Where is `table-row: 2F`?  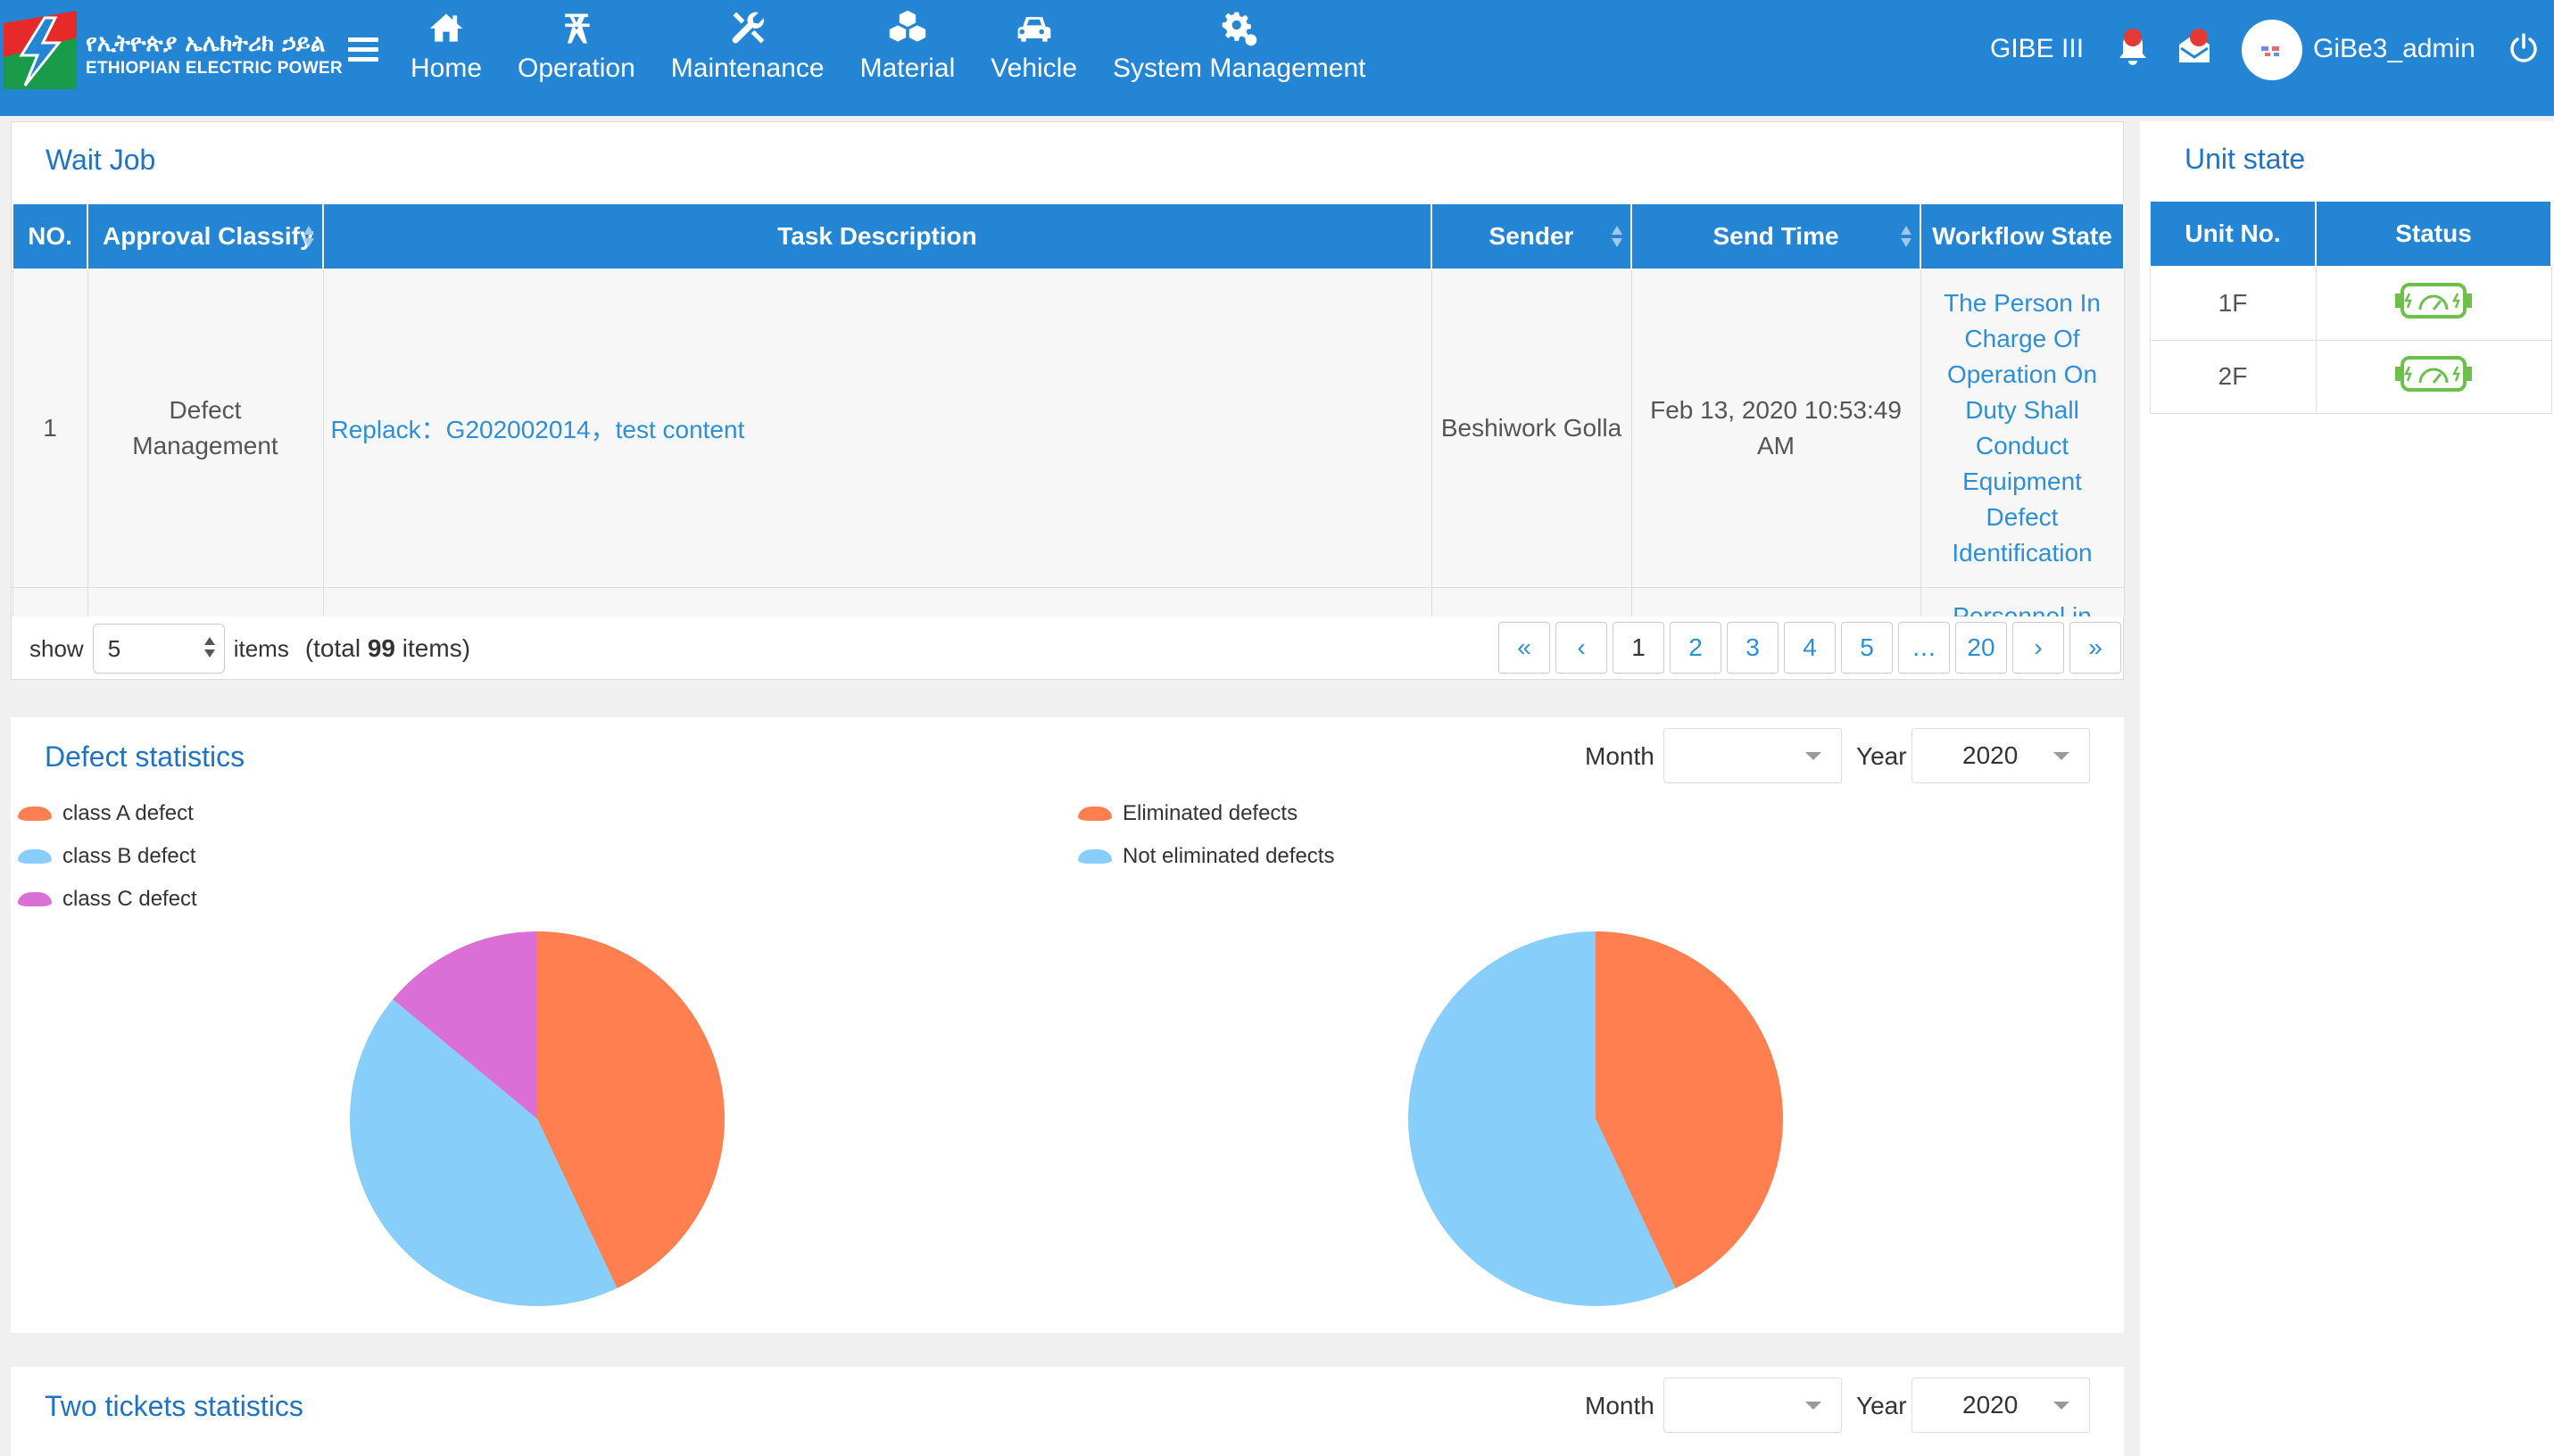 table-row: 2F is located at coordinates (2350, 377).